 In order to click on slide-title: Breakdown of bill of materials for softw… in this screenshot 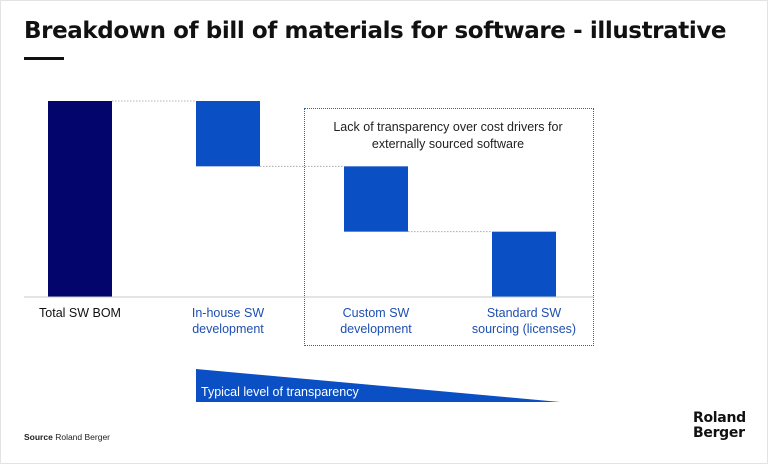, I will do `click(375, 31)`.